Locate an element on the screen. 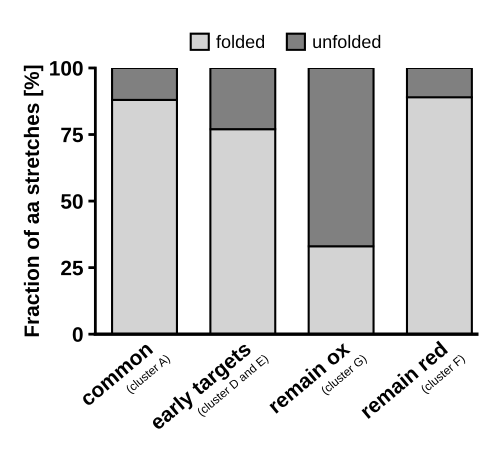 The width and height of the screenshot is (489, 472). y-tick-label: 25 is located at coordinates (72, 268).